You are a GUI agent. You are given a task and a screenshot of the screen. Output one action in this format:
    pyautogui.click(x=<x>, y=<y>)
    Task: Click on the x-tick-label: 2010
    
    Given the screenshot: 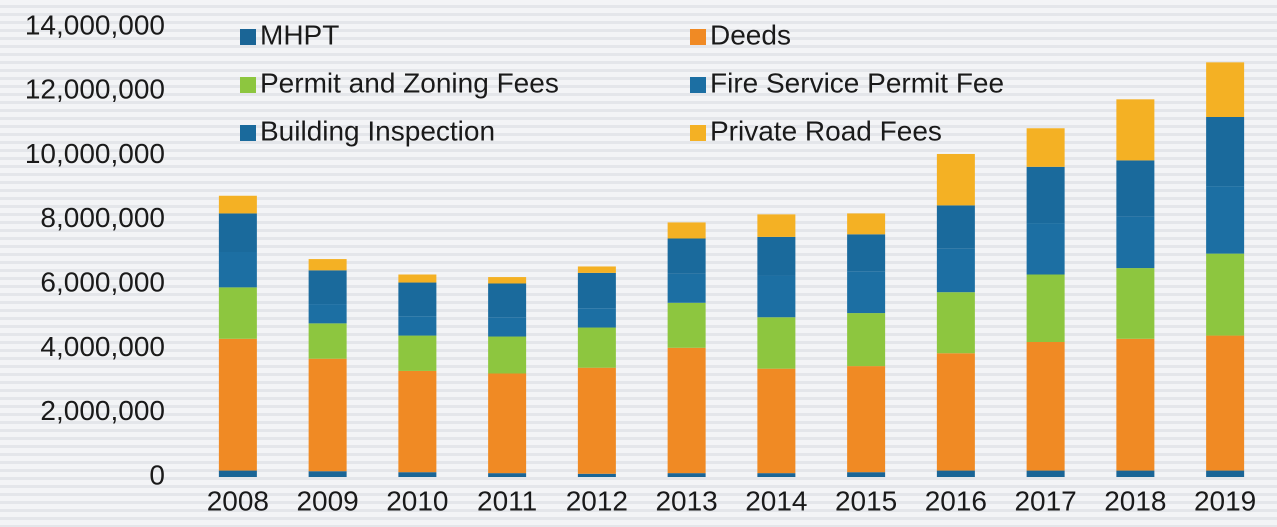 What is the action you would take?
    pyautogui.click(x=417, y=500)
    